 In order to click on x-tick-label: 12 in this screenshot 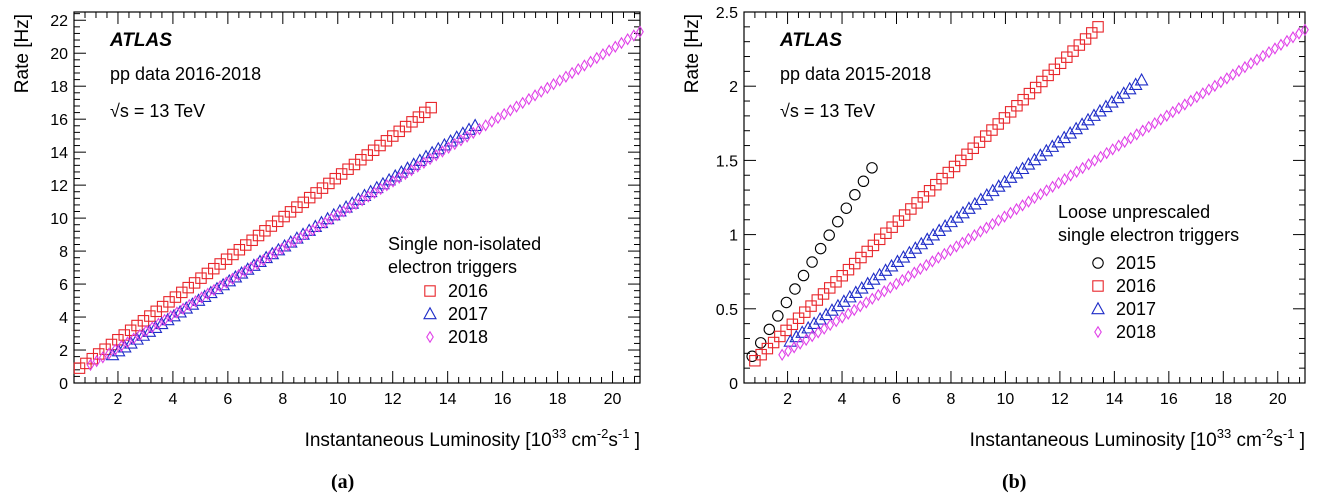, I will do `click(1060, 399)`.